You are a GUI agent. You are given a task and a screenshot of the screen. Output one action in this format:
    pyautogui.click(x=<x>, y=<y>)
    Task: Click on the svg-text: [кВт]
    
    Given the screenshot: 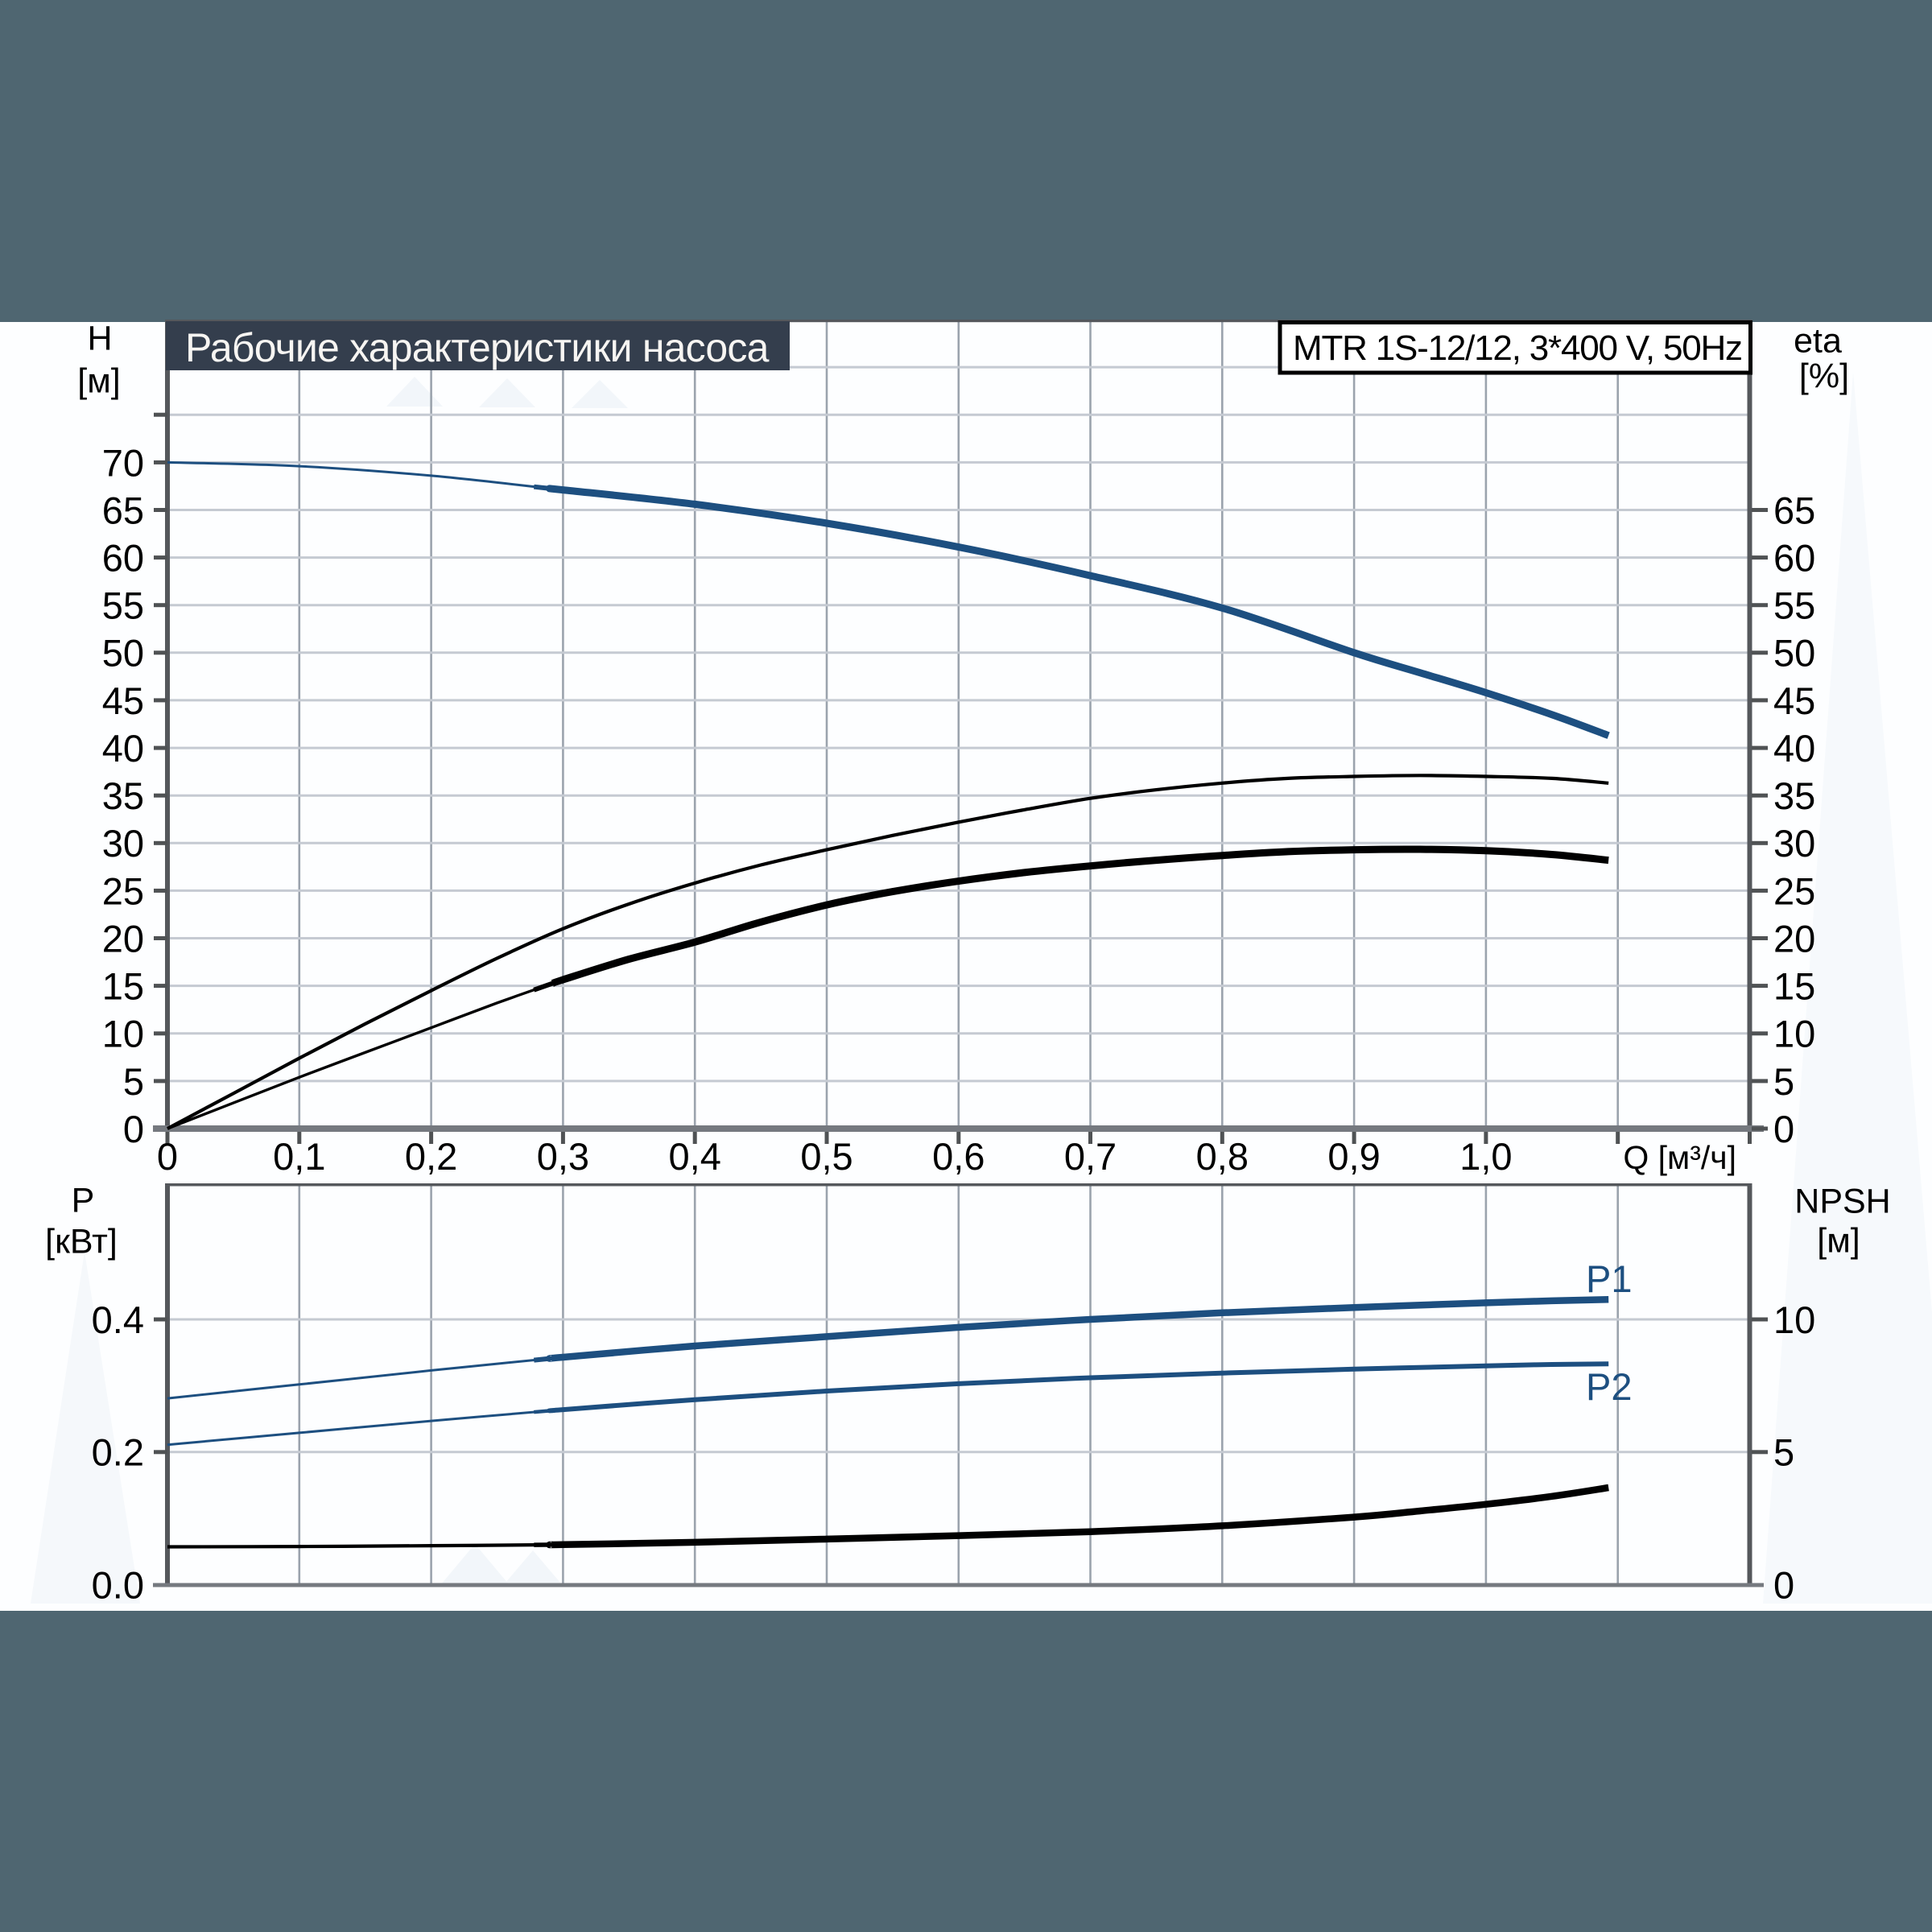 What is the action you would take?
    pyautogui.click(x=81, y=1242)
    